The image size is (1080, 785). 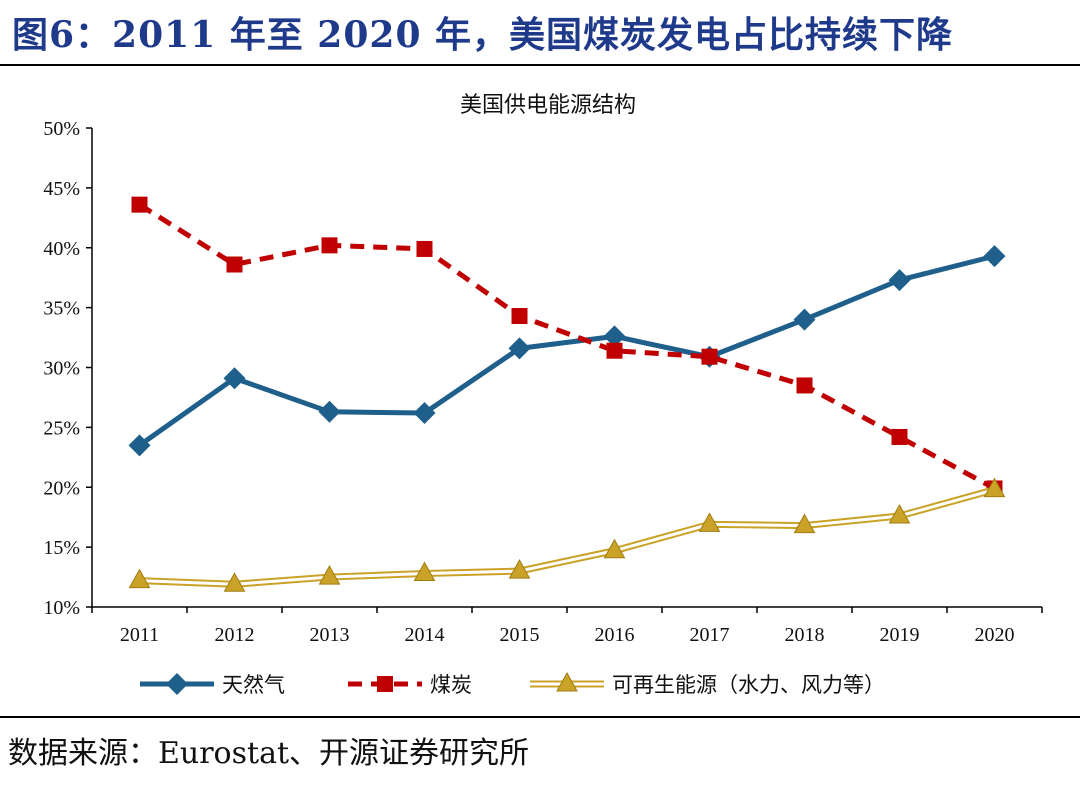 I want to click on series-renewables, so click(x=567, y=534).